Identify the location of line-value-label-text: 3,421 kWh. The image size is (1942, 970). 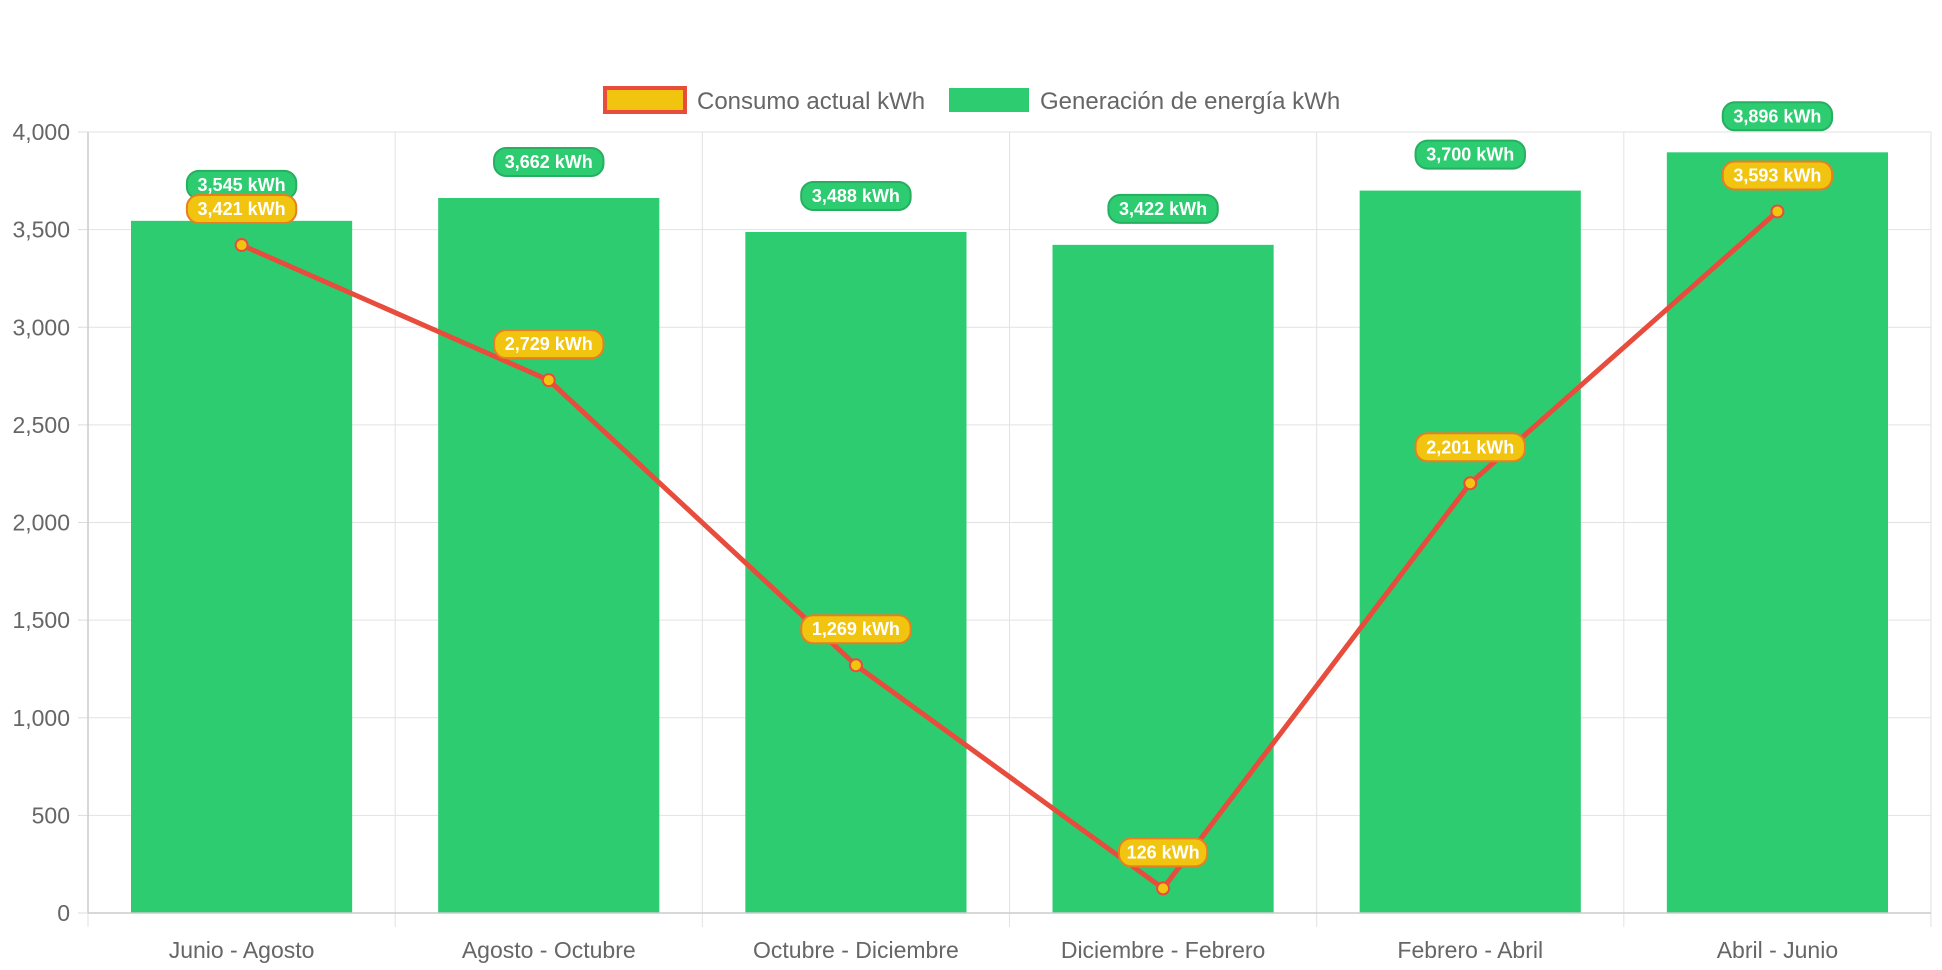
(242, 209).